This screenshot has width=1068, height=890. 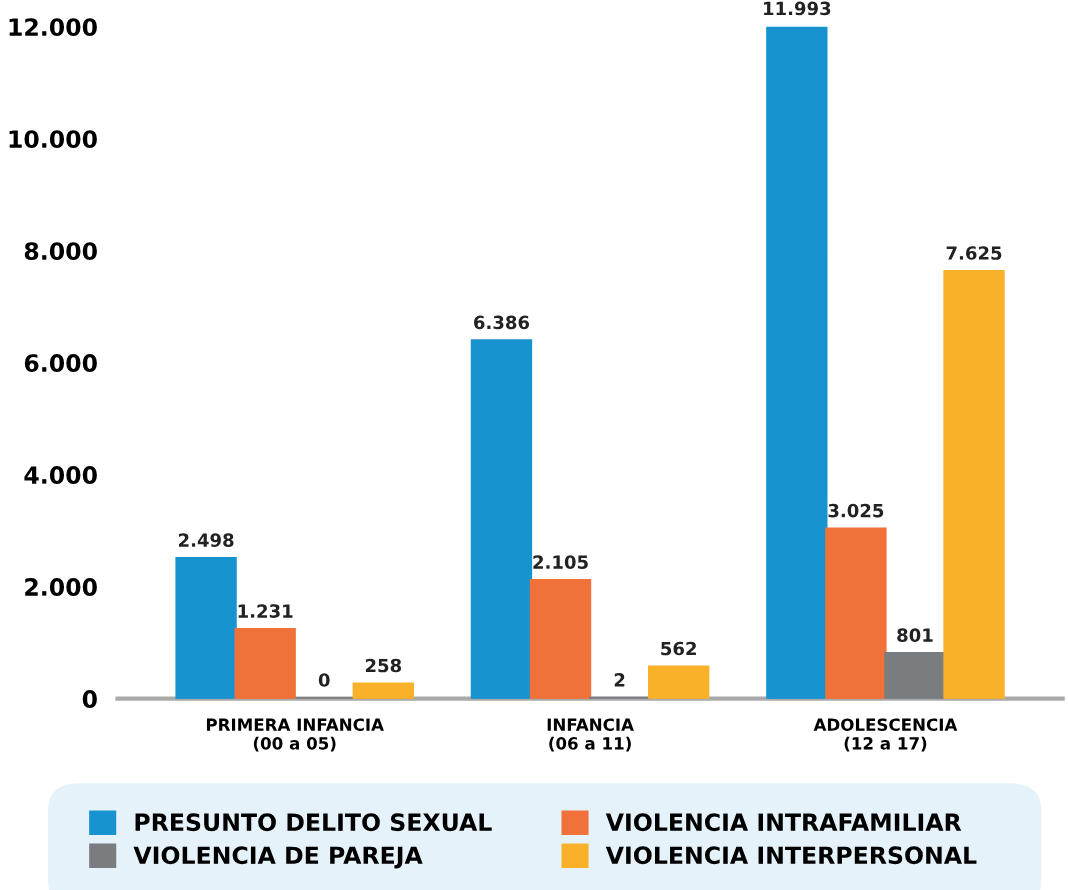 I want to click on x-tick-label: ADOLESCENCIA (12 a 17), so click(x=885, y=735).